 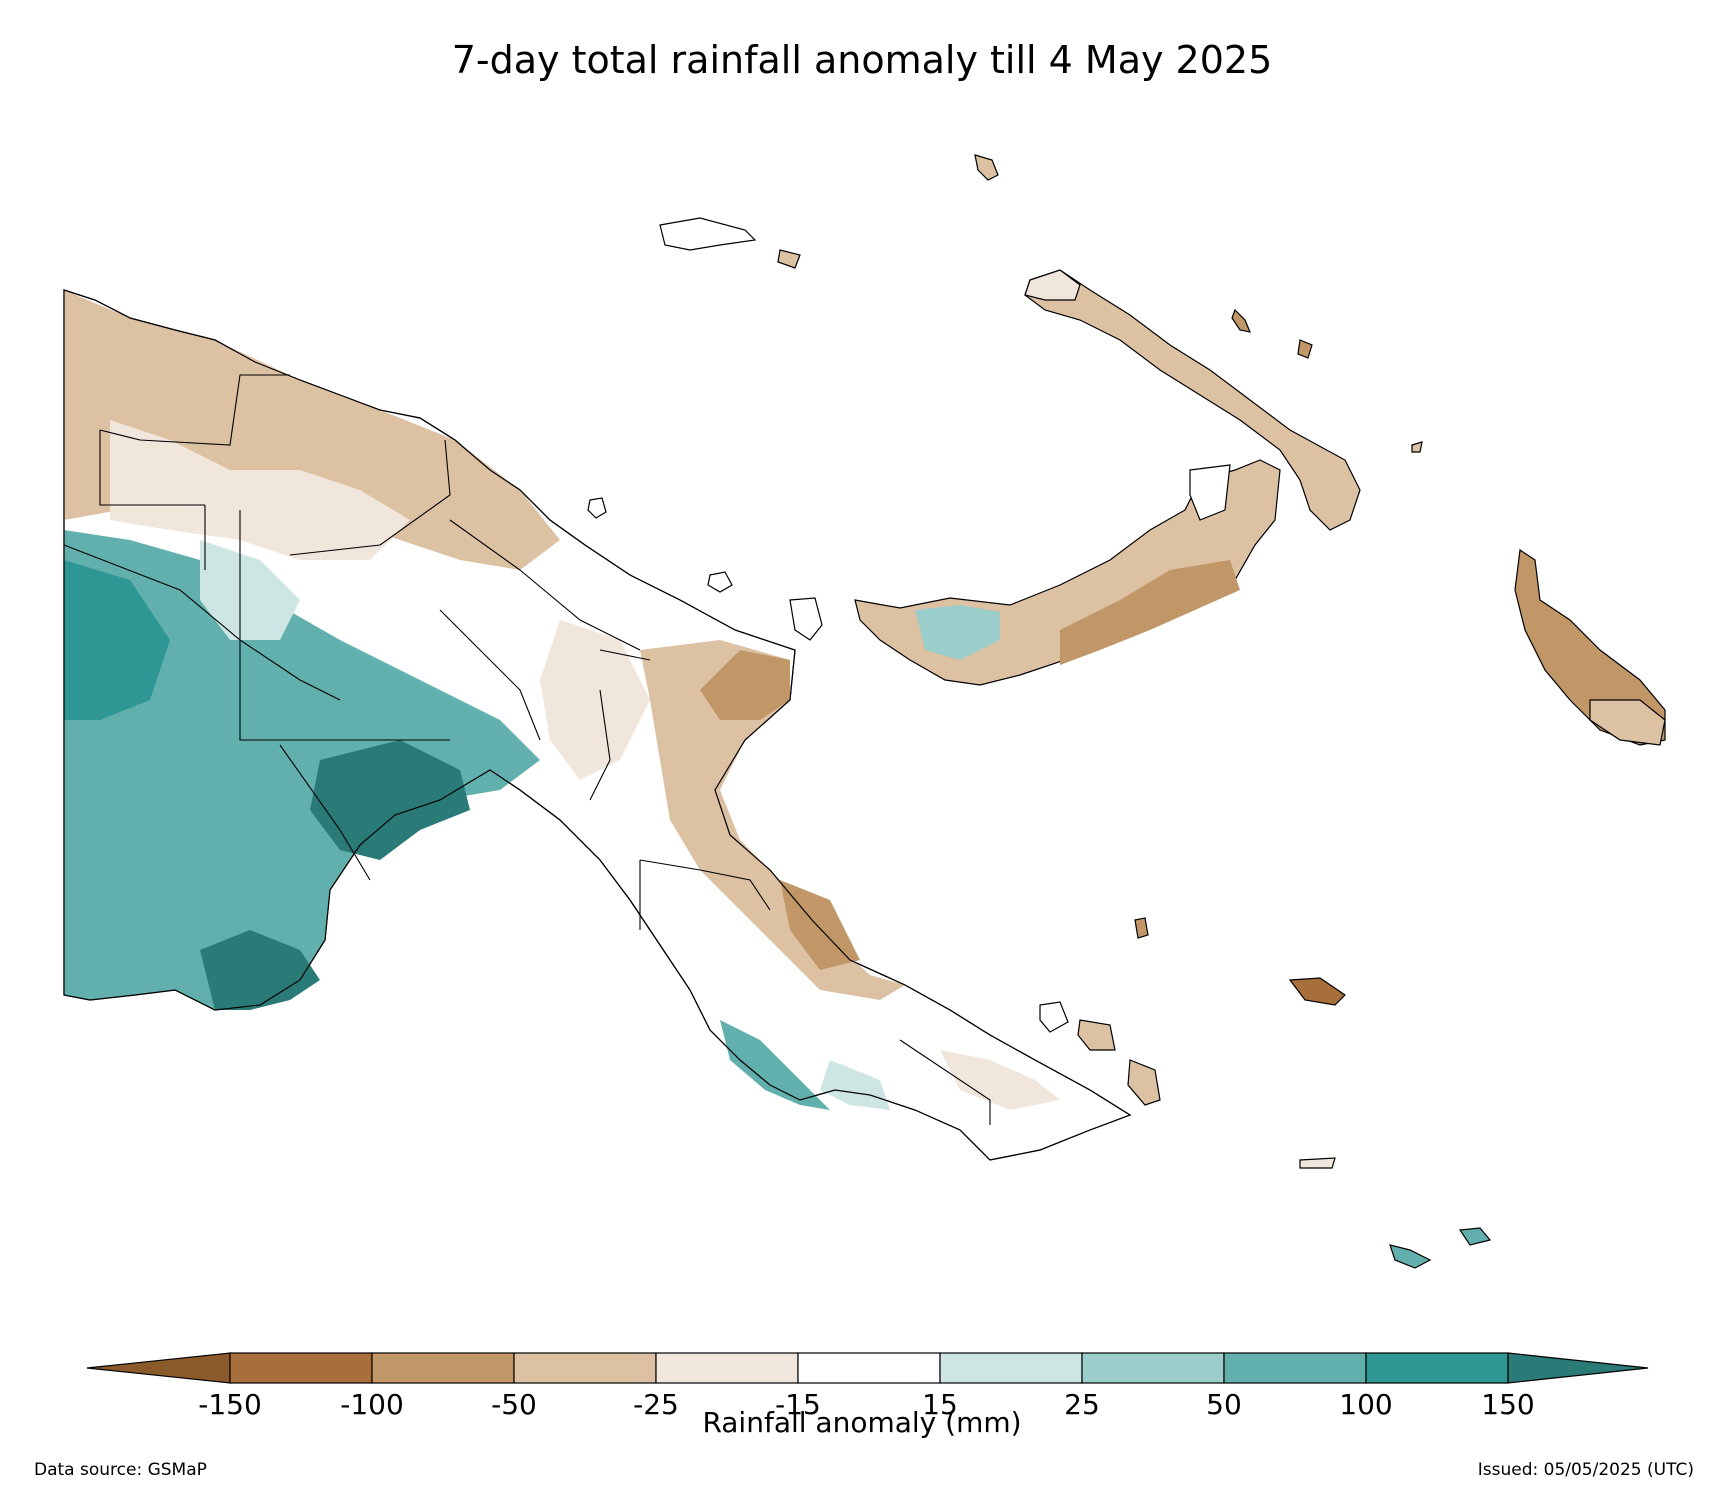 What do you see at coordinates (708, 234) in the screenshot?
I see `manus-island` at bounding box center [708, 234].